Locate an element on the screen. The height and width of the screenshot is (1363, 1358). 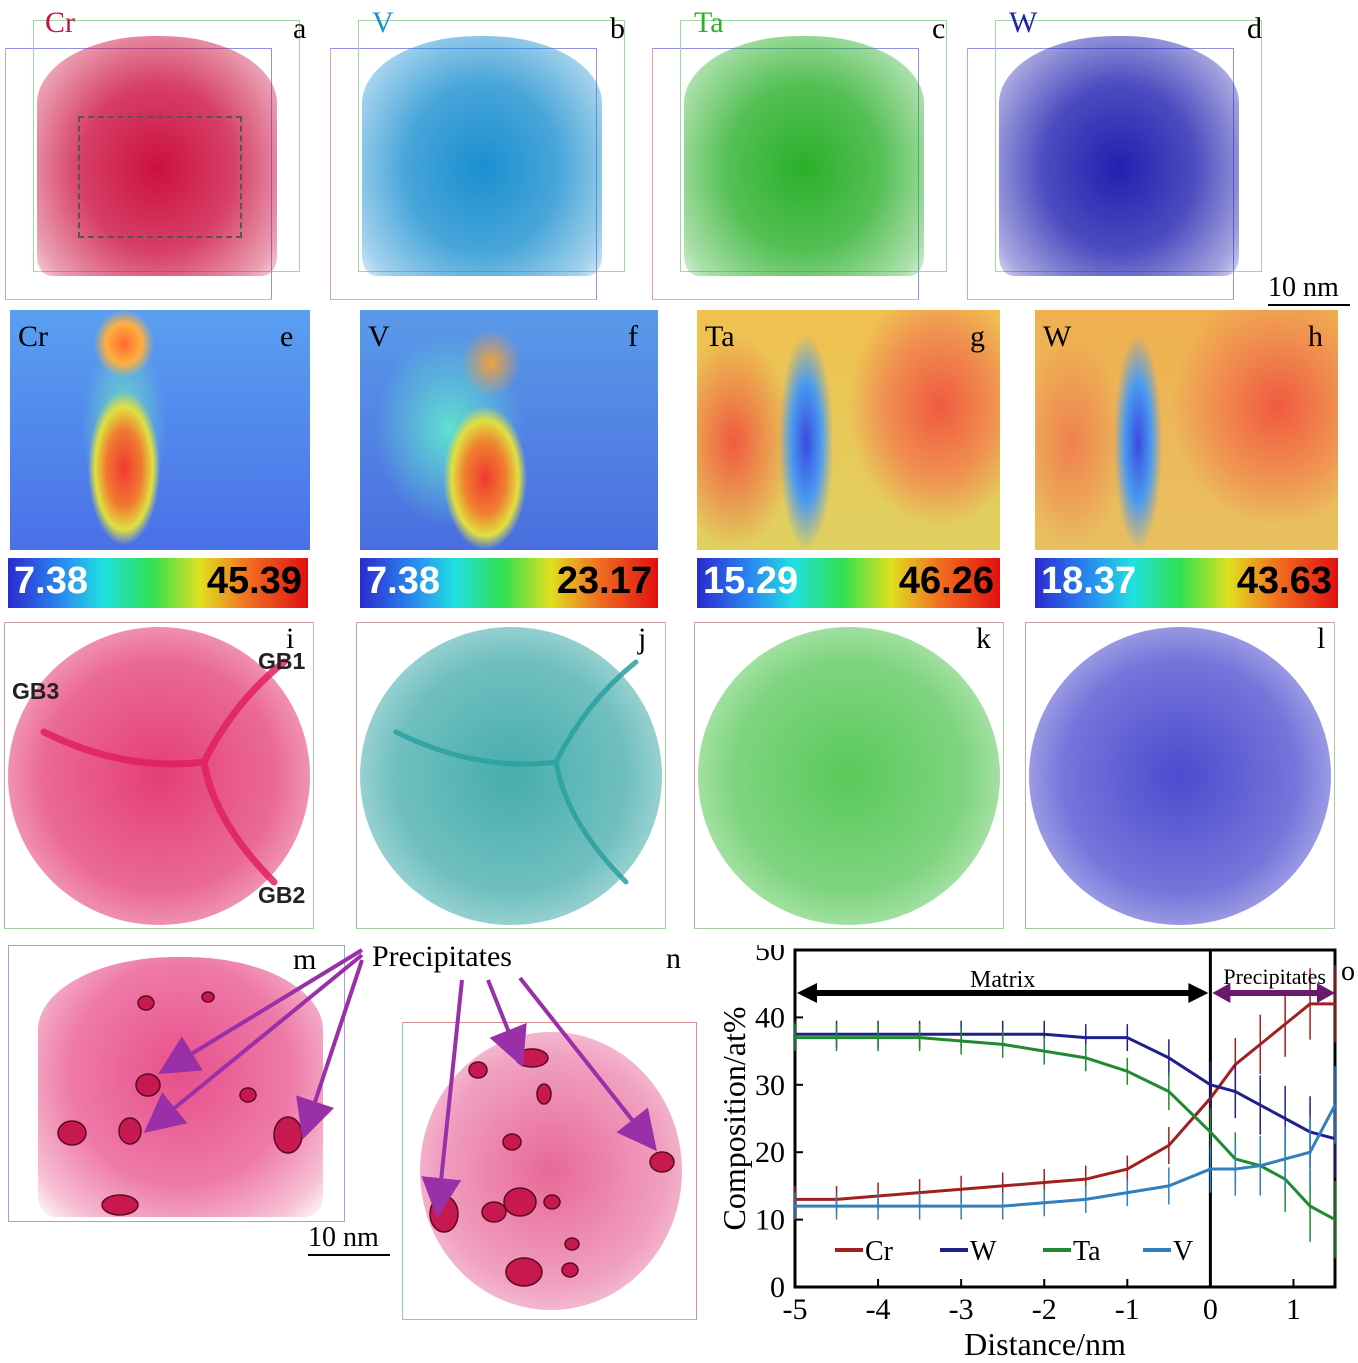
matrix-label: Matrix is located at coordinates (1002, 980).